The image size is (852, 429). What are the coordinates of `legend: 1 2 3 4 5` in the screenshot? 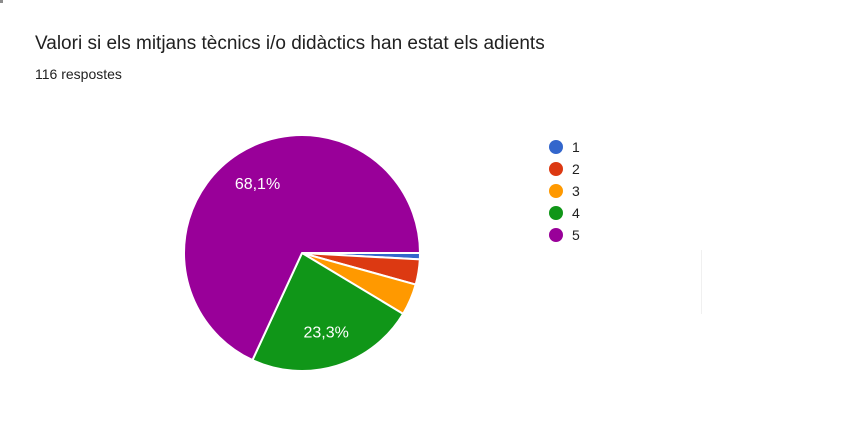 It's located at (564, 191).